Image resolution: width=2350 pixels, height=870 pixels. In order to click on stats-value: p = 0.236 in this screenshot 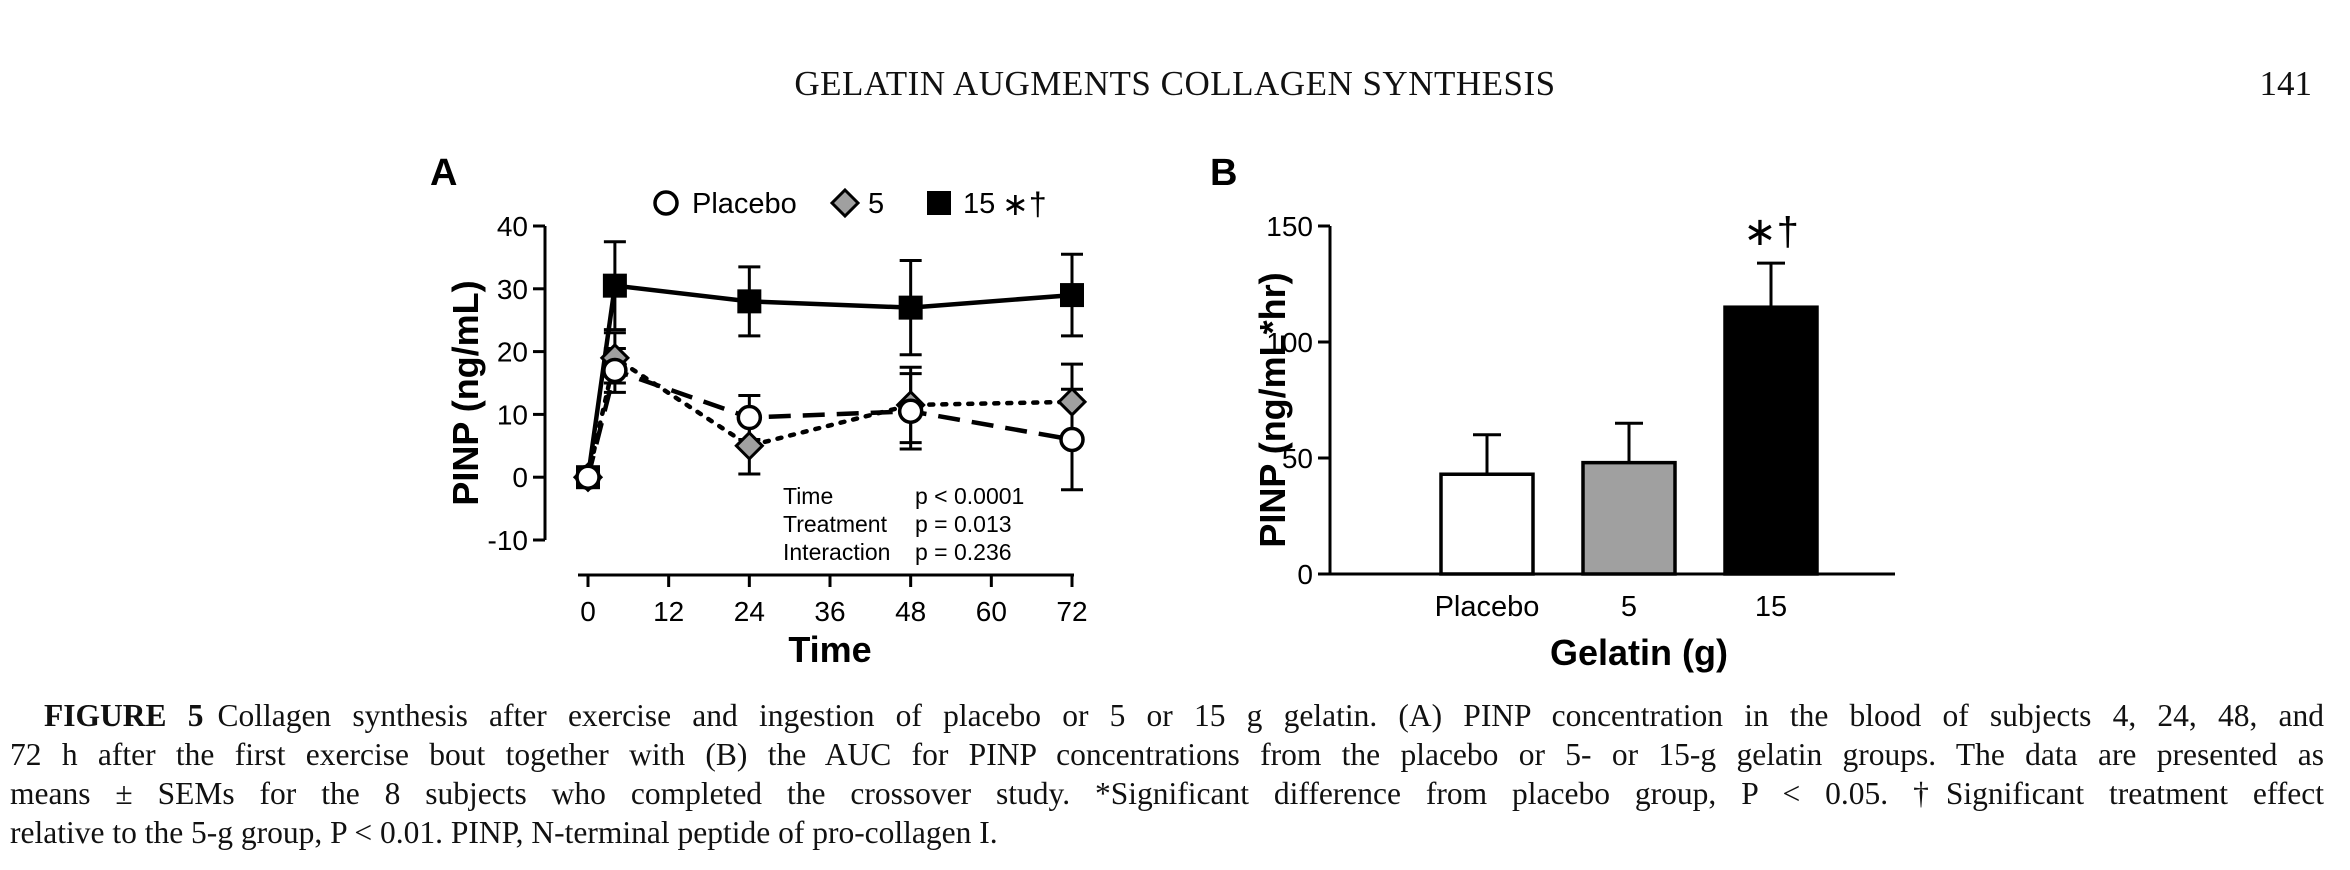, I will do `click(963, 552)`.